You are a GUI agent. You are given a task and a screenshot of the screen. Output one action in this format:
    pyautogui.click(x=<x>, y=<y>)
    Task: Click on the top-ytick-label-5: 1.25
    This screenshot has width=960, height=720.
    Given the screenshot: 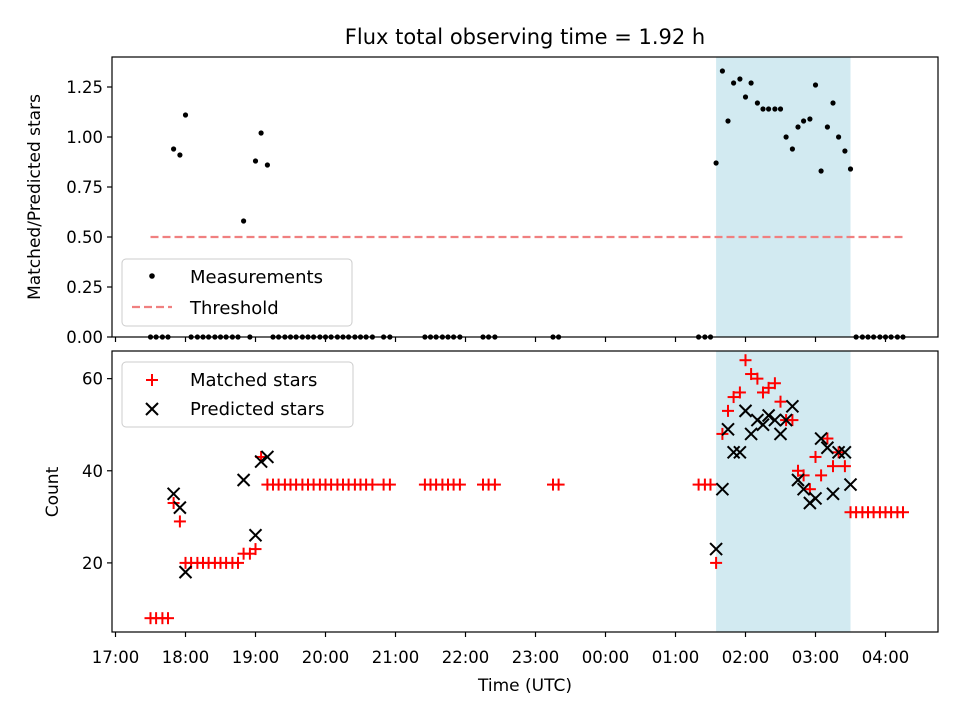 What is the action you would take?
    pyautogui.click(x=84, y=87)
    